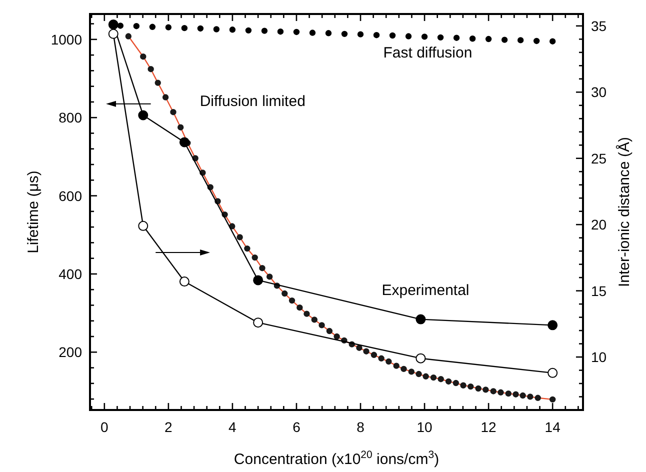 The height and width of the screenshot is (472, 646). Describe the element at coordinates (427, 53) in the screenshot. I see `series-label: Fast diffusion` at that location.